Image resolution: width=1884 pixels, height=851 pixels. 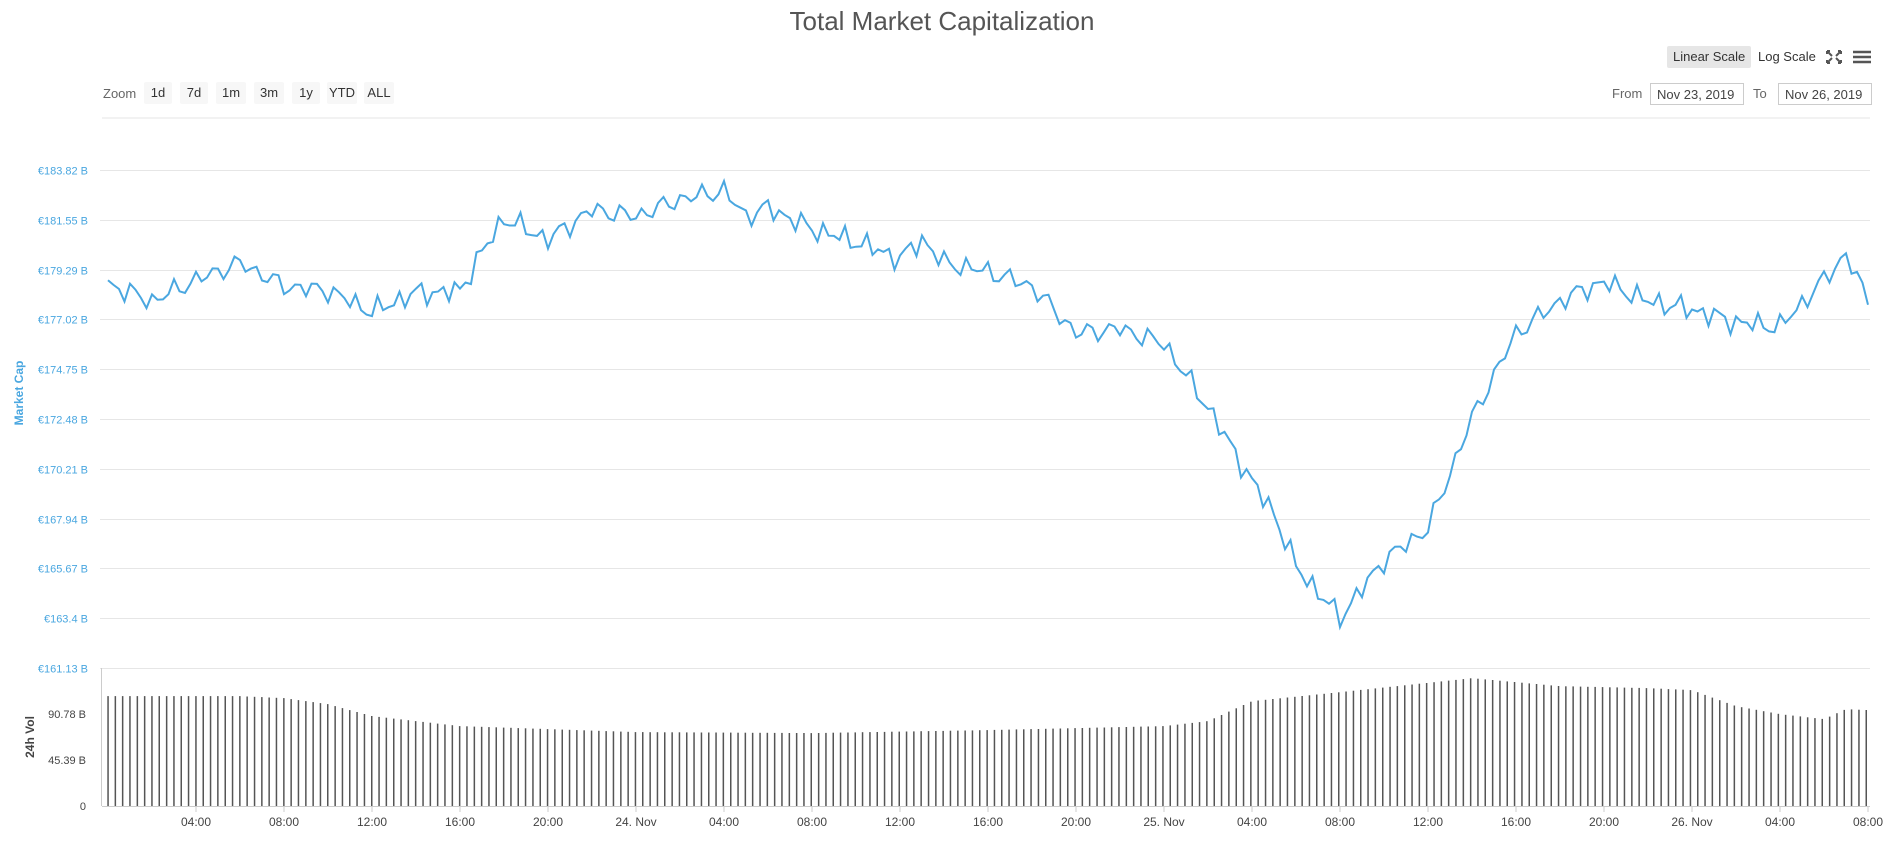 What do you see at coordinates (1697, 94) in the screenshot?
I see `from-date-input` at bounding box center [1697, 94].